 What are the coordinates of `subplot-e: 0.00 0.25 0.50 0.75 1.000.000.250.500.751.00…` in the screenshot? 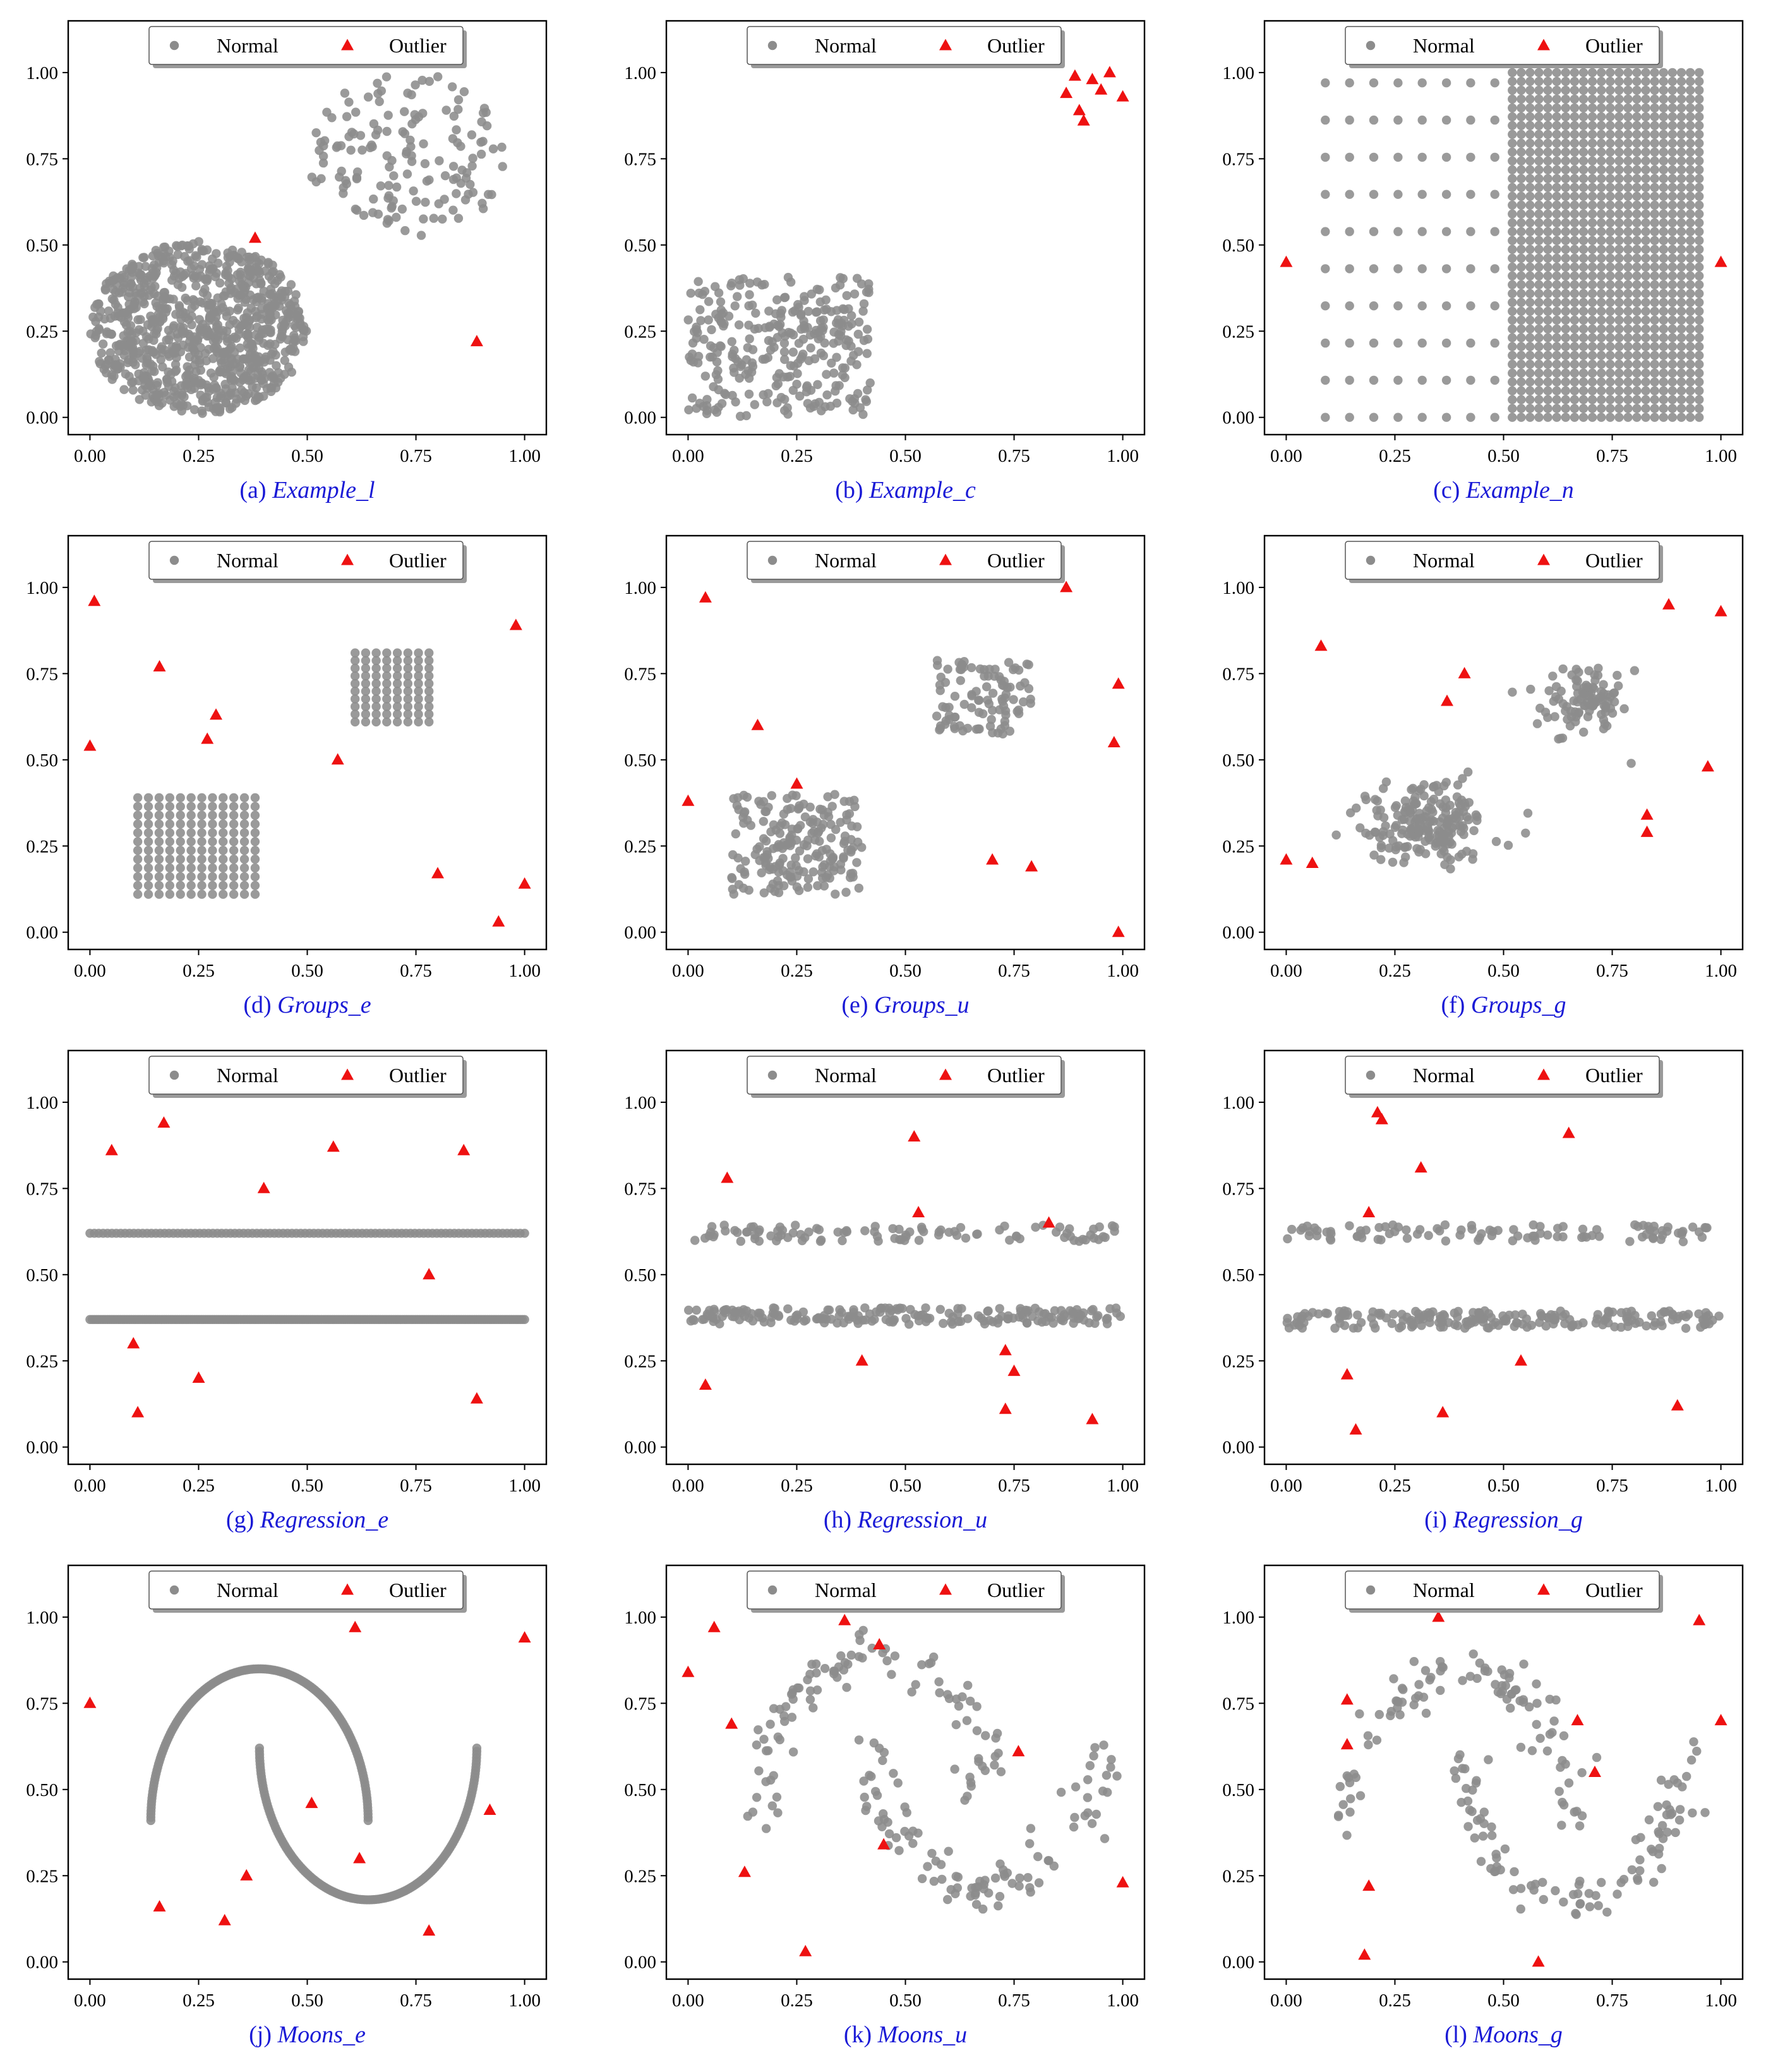 It's located at (885, 776).